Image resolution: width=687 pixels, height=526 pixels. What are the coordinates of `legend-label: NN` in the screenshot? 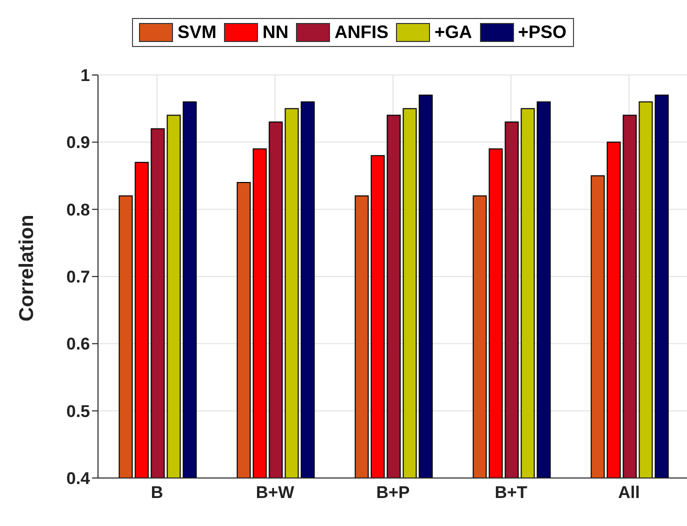 It's located at (274, 32).